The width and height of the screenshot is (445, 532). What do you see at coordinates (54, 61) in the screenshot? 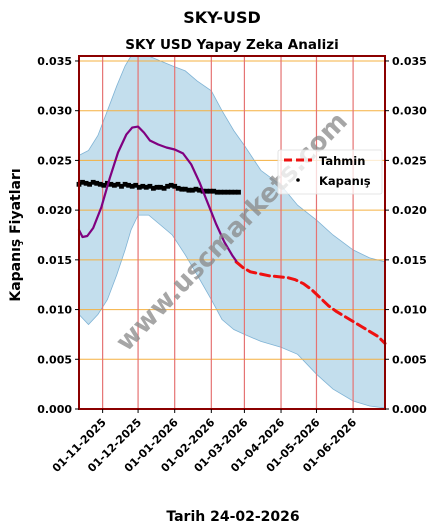
I see `y-tick-label-left-7: 0.035` at bounding box center [54, 61].